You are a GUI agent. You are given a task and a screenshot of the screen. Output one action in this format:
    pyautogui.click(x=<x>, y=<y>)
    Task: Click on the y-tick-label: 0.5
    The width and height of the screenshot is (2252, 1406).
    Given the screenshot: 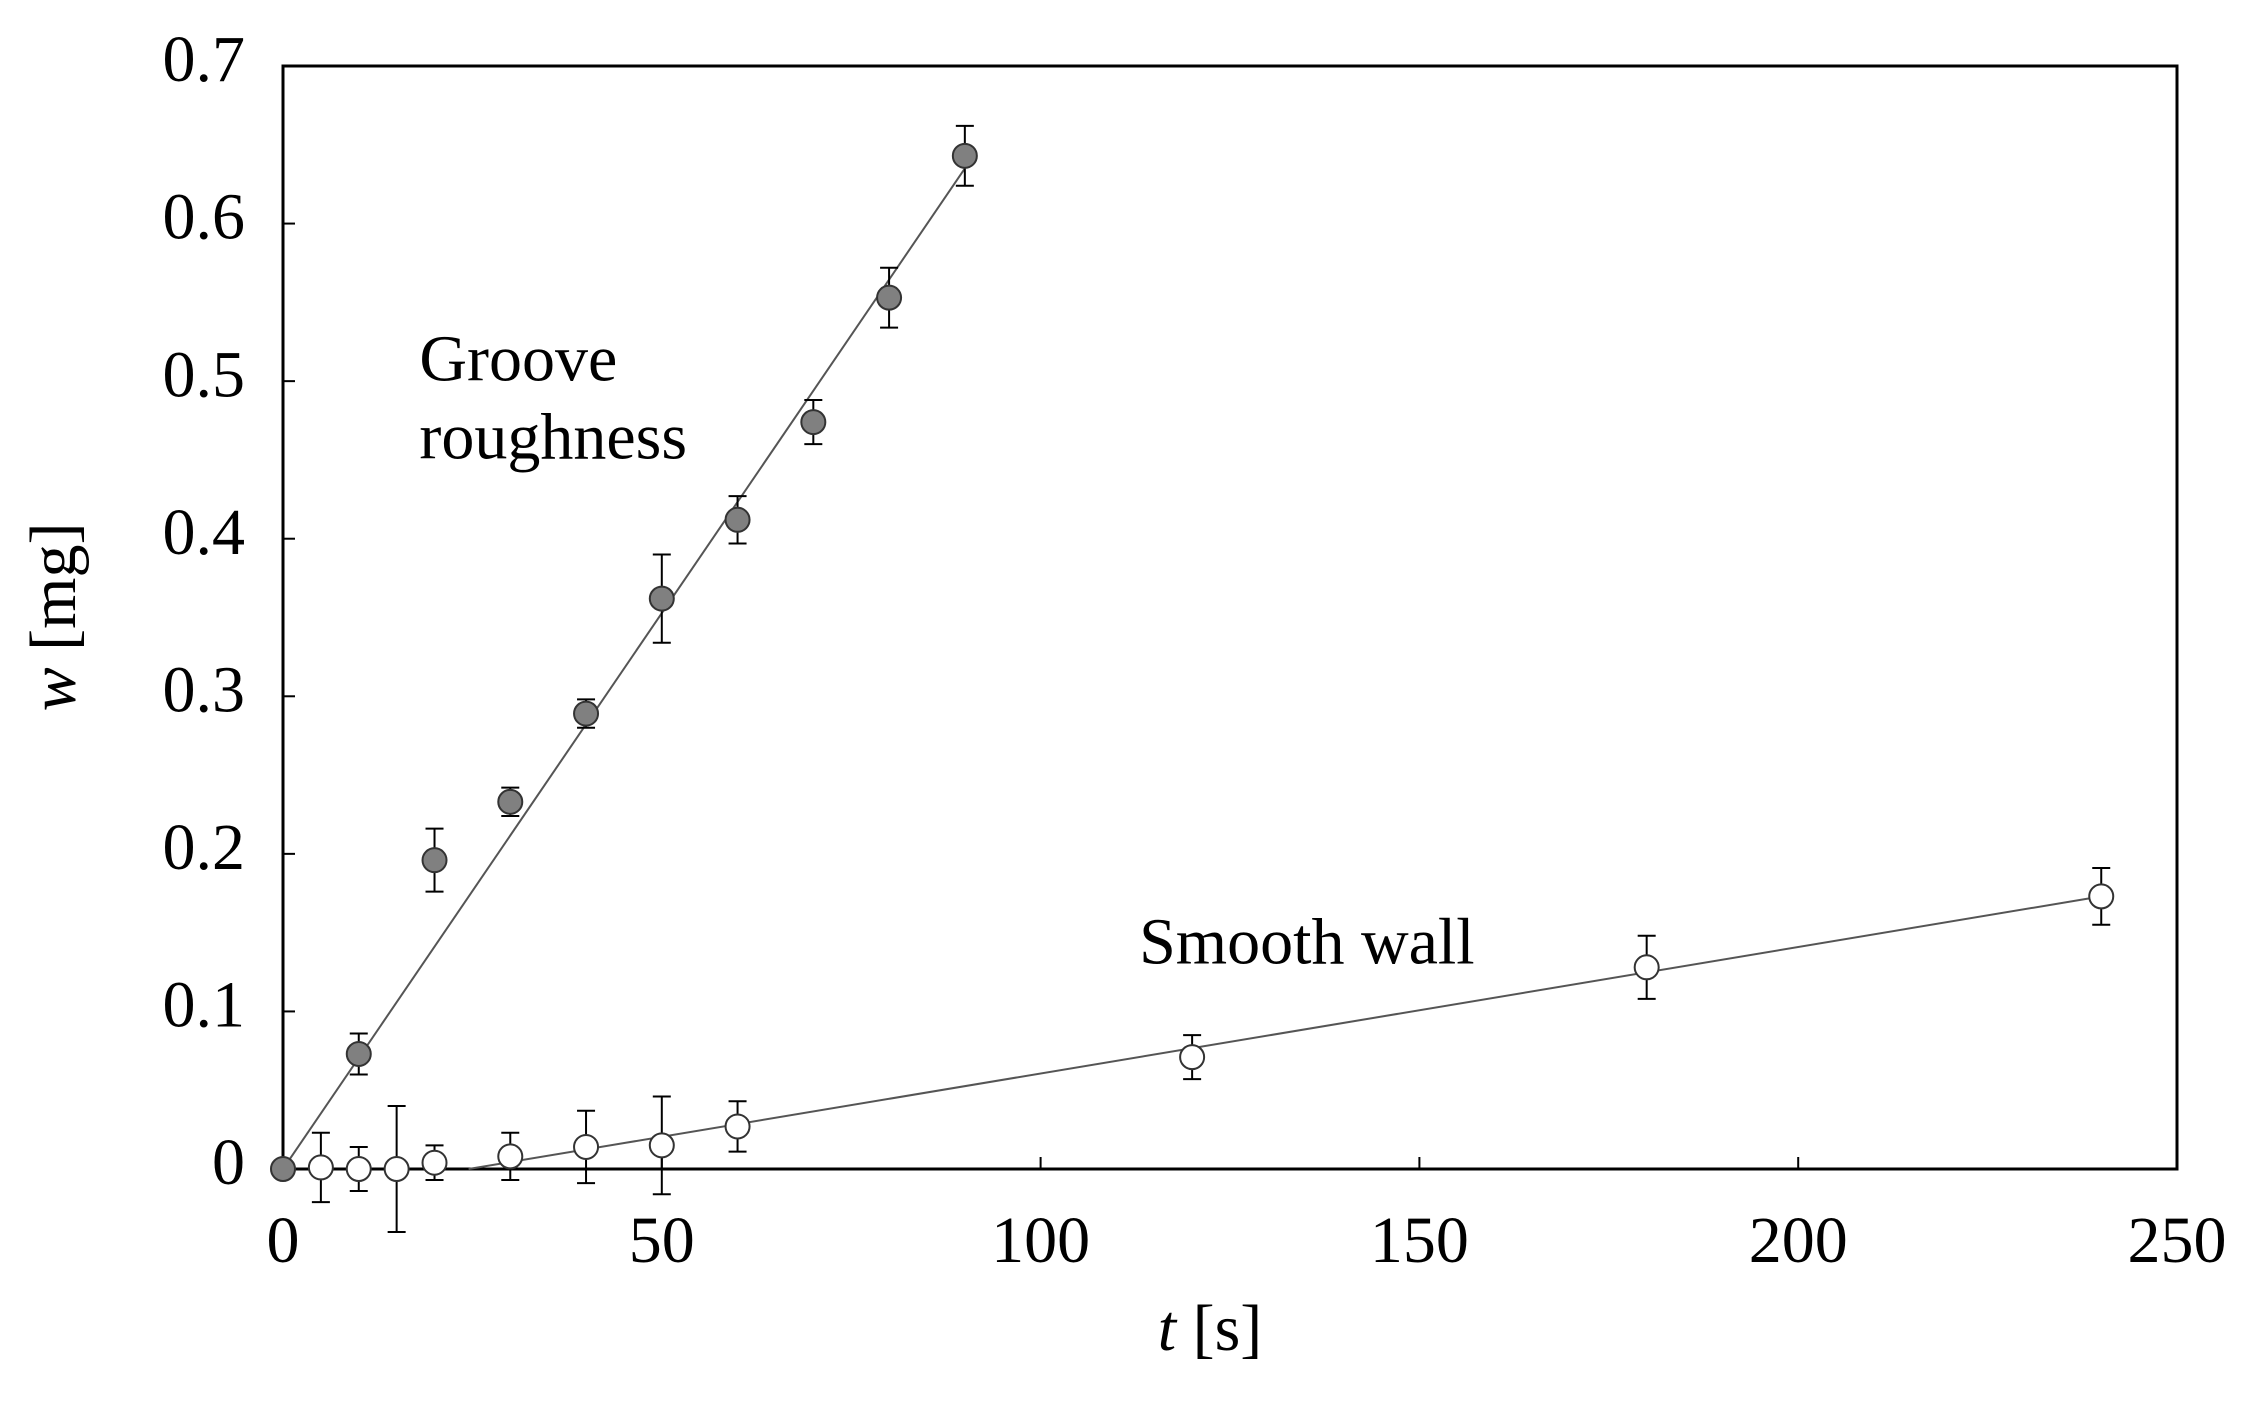 What is the action you would take?
    pyautogui.click(x=204, y=374)
    